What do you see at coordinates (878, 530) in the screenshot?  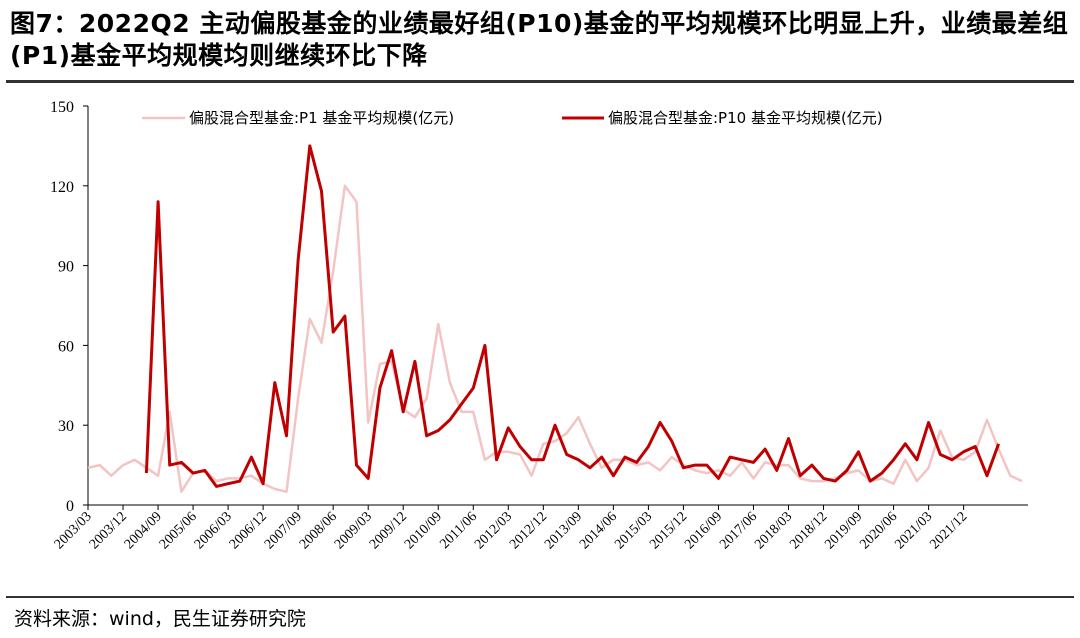 I see `x-tick-label: 2020/06` at bounding box center [878, 530].